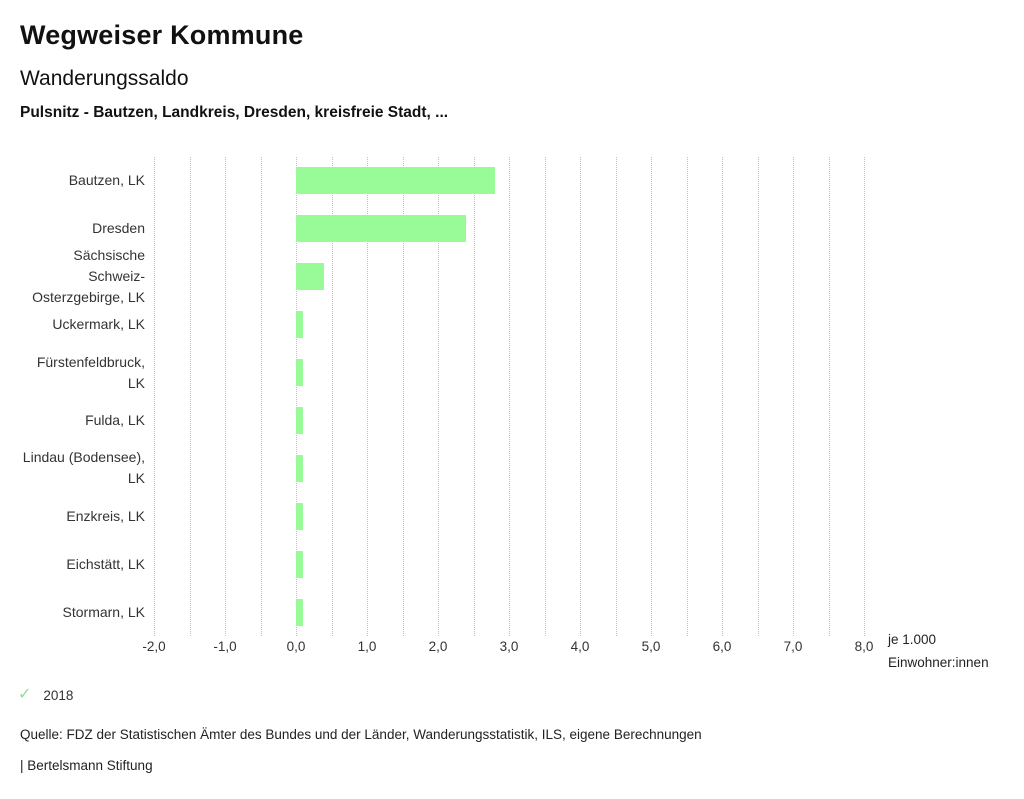 The width and height of the screenshot is (1024, 799). I want to click on category-label-text: Lindau (Bodensee), LK, so click(83, 468).